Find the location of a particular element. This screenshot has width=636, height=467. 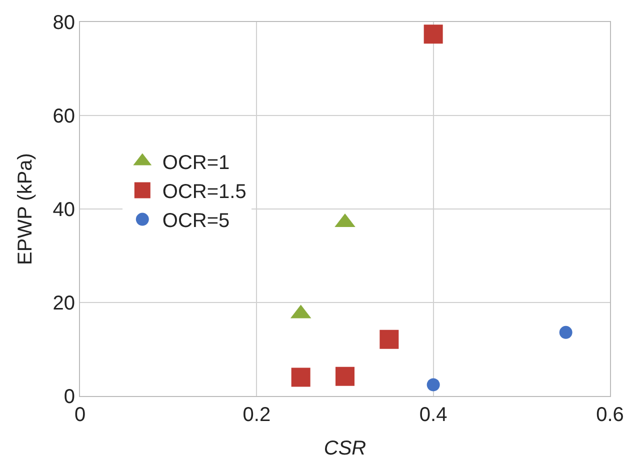

x-tick-label: 0.4 is located at coordinates (433, 415).